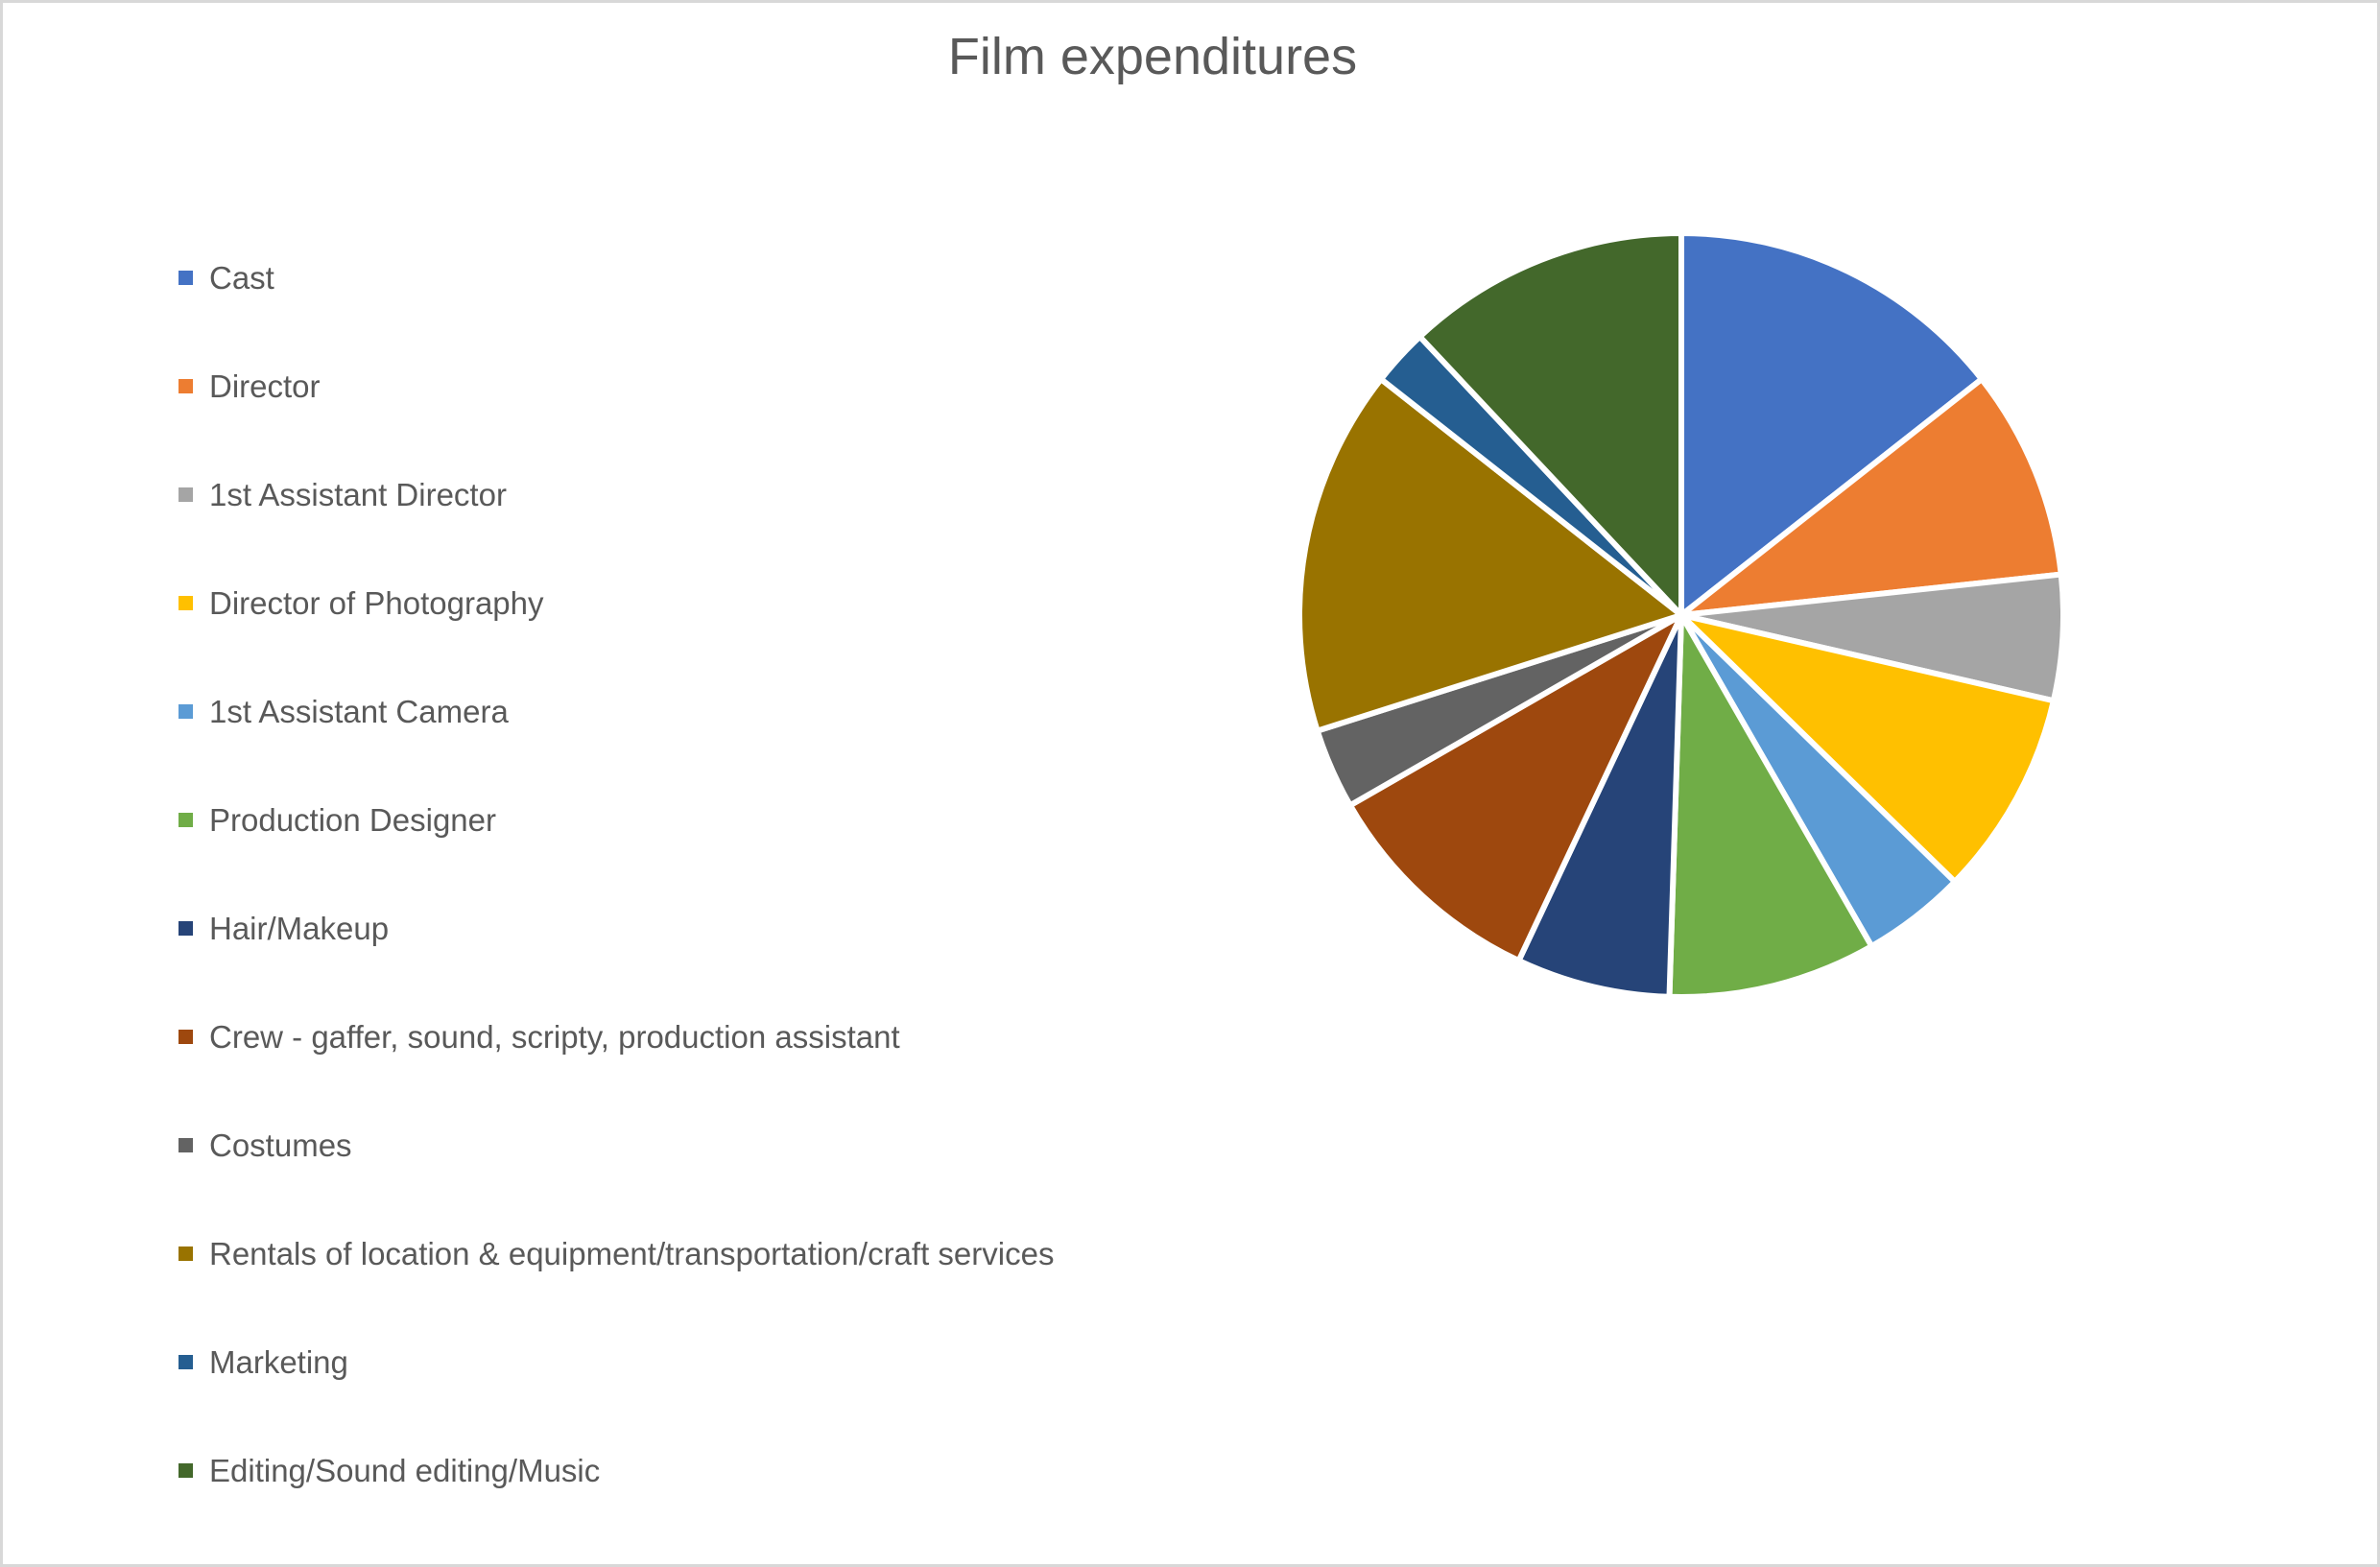 The width and height of the screenshot is (2380, 1567). Describe the element at coordinates (1599, 806) in the screenshot. I see `pie-slice-hair-makeup` at that location.